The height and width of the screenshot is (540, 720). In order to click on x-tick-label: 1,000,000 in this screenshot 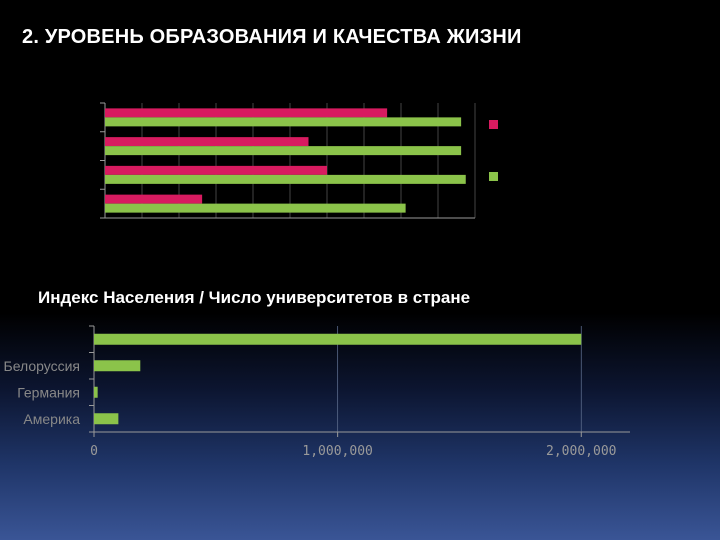, I will do `click(337, 451)`.